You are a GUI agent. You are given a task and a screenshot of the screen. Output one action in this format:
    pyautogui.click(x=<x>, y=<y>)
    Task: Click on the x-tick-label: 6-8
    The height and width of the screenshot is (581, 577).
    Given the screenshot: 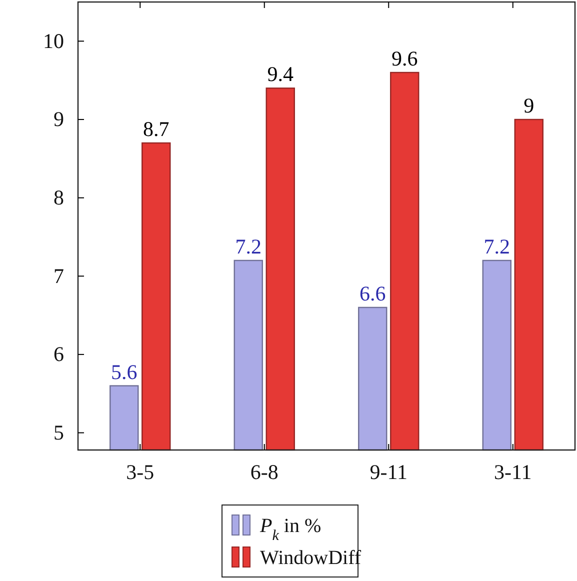 What is the action you would take?
    pyautogui.click(x=264, y=472)
    